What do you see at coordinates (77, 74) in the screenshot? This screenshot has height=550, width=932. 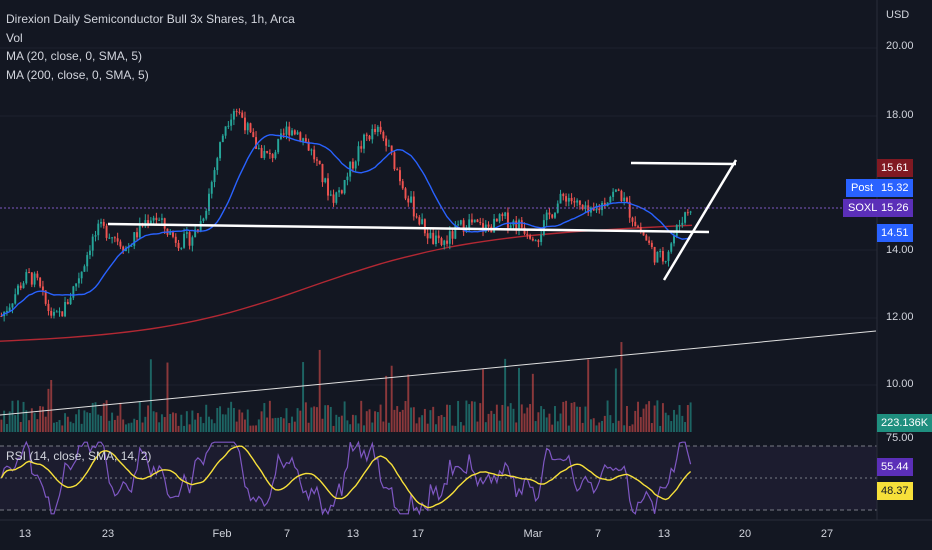 I see `legend-ma200: MA (200, close, 0, SMA, 5)` at bounding box center [77, 74].